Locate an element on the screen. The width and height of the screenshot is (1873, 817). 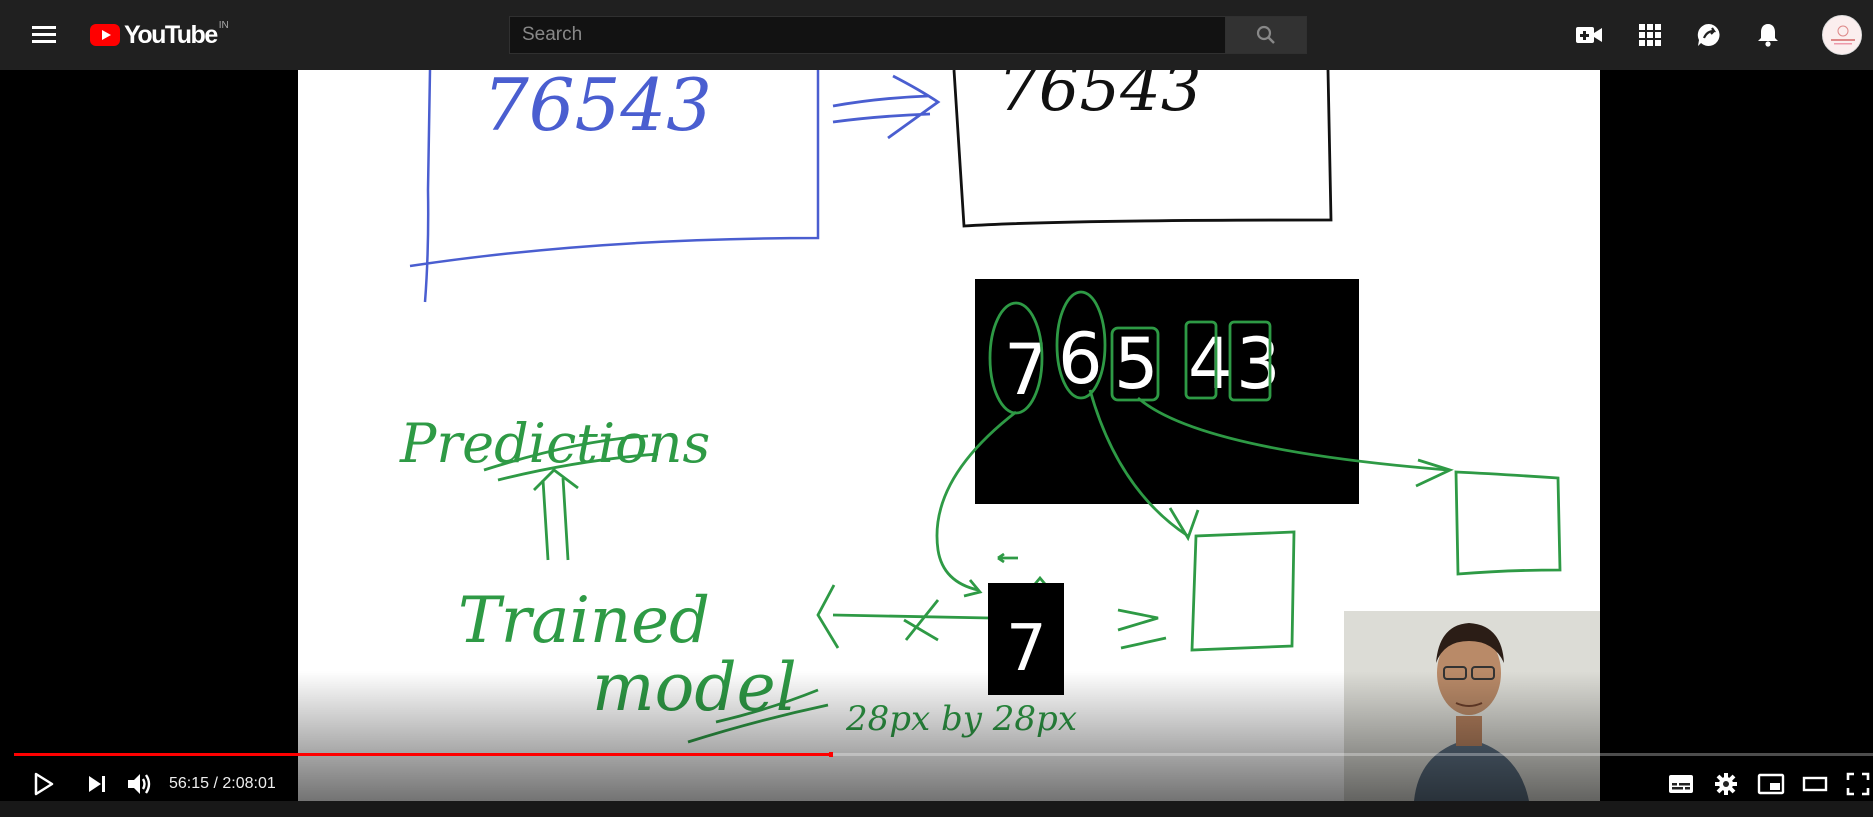
apps-grid-icon is located at coordinates (1650, 35).